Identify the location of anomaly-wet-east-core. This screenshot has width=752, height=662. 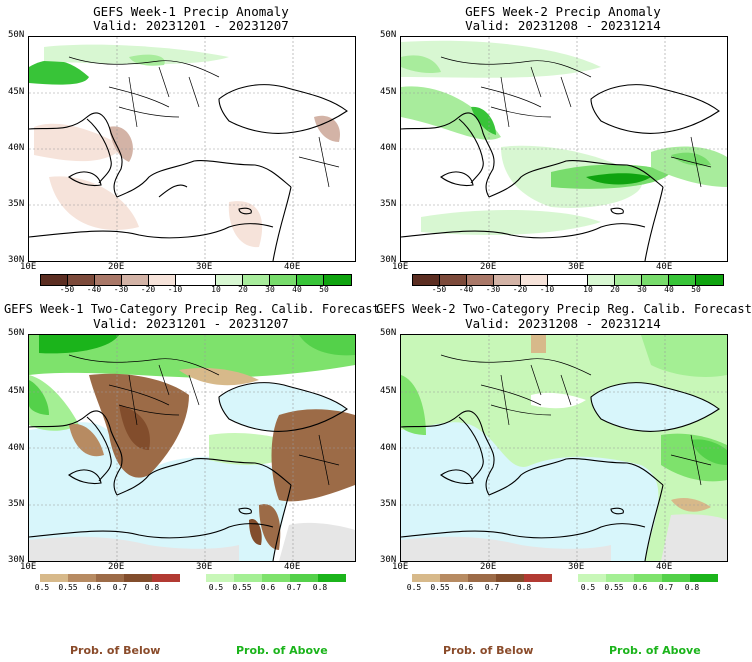
(691, 159).